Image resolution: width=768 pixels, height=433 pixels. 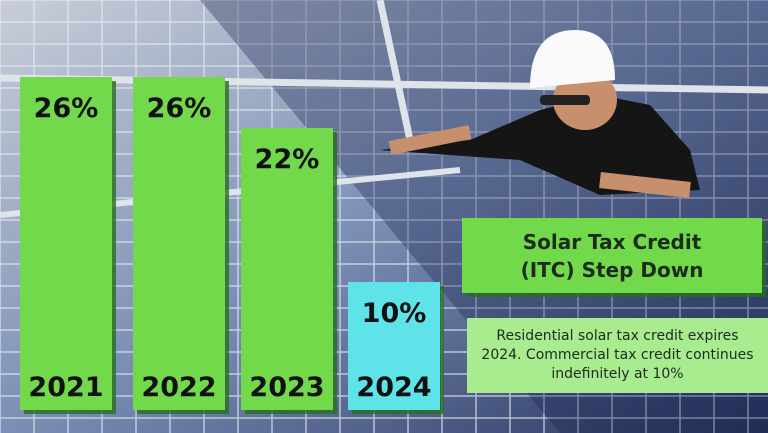 I want to click on x-tick-label: 2023, so click(x=287, y=387).